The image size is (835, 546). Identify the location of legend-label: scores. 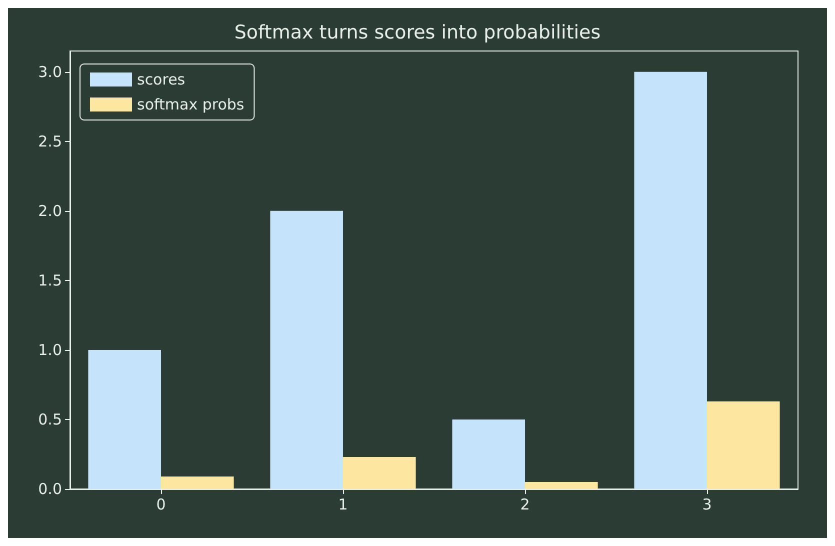
(161, 79).